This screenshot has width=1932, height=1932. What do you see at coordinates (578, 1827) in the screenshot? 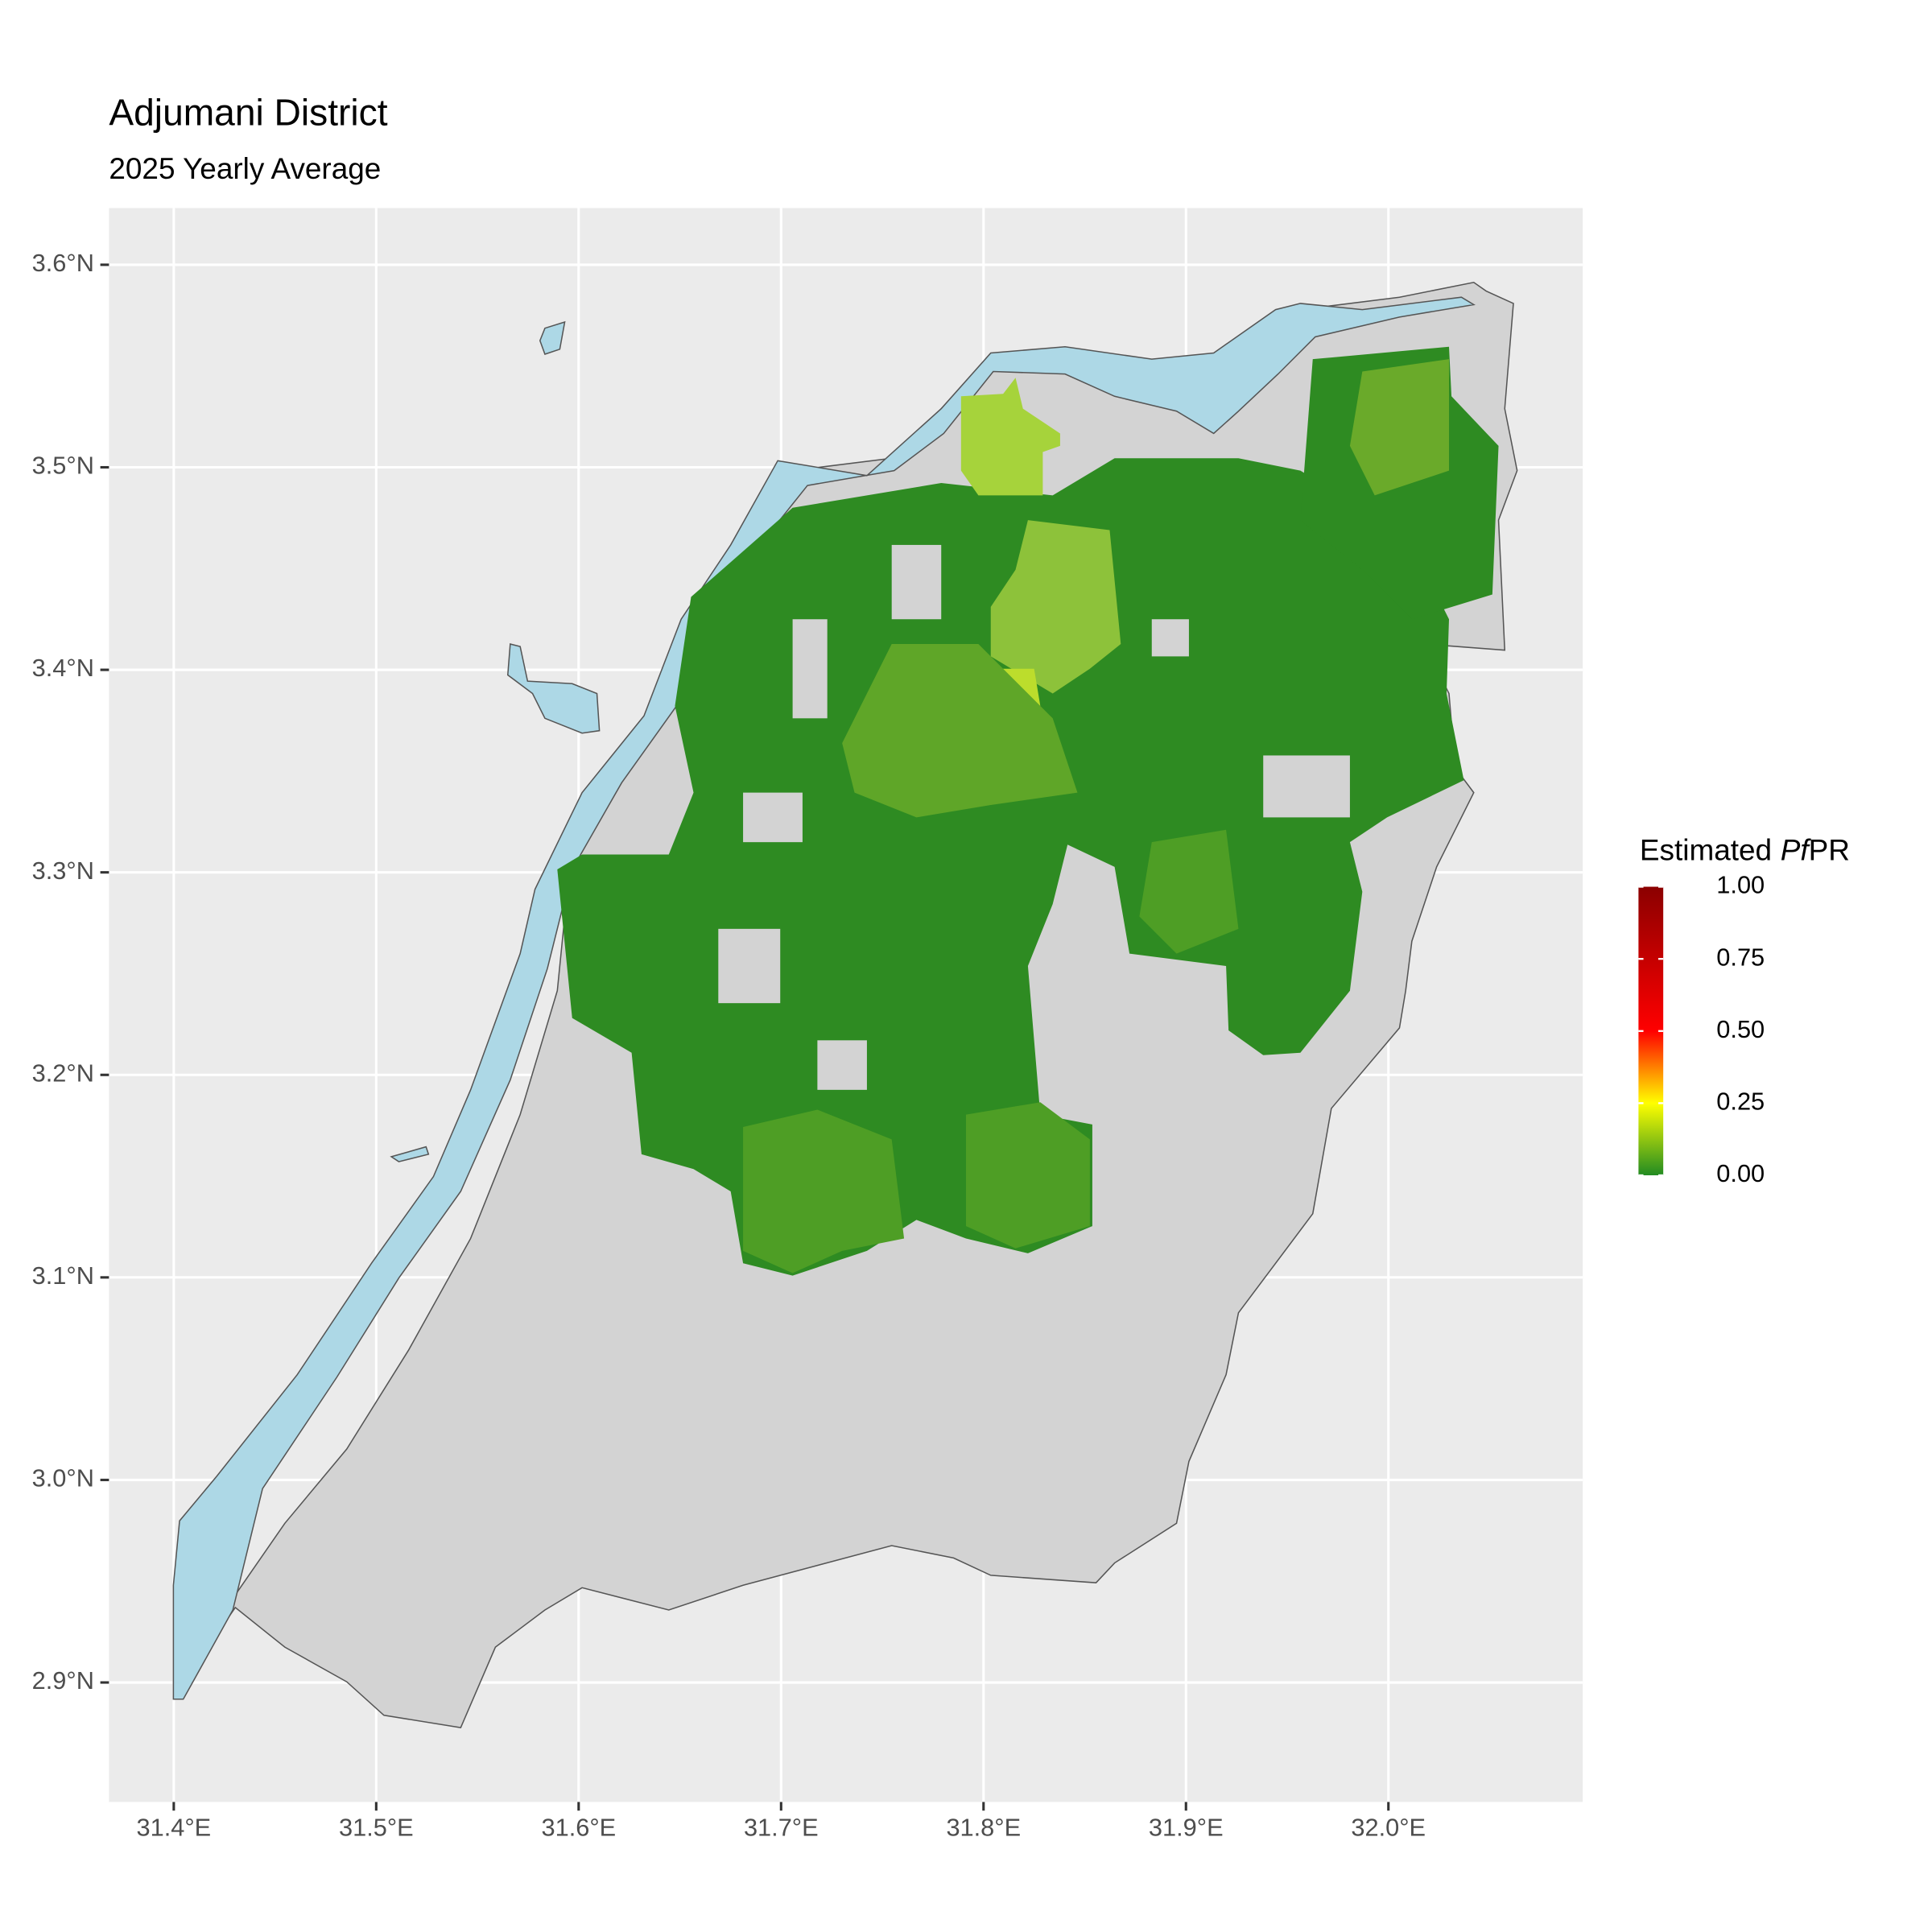
I see `x-tick-label: 31.6°E` at bounding box center [578, 1827].